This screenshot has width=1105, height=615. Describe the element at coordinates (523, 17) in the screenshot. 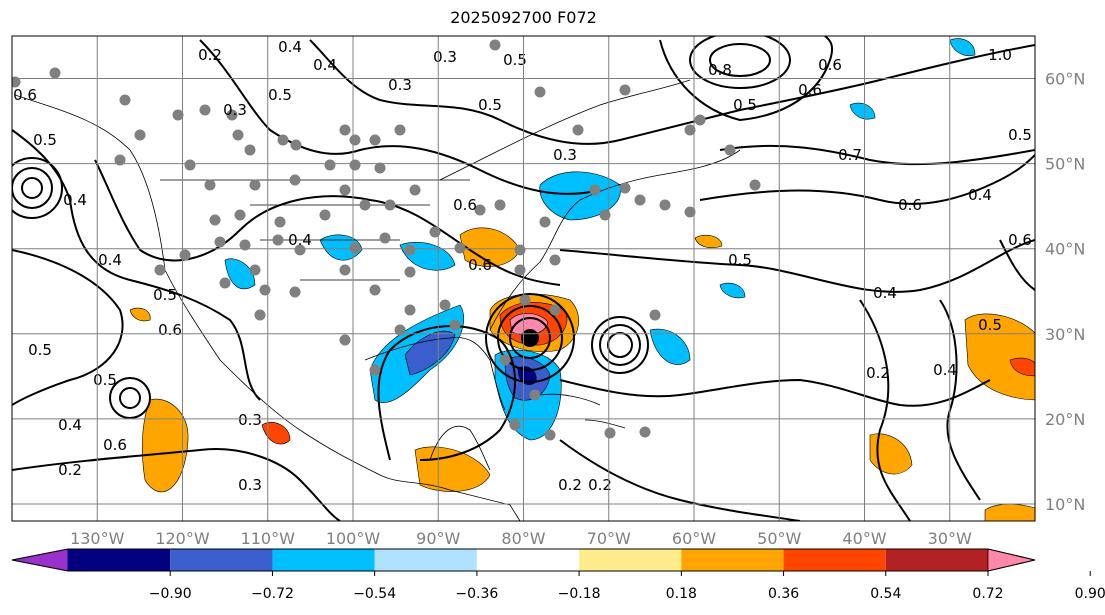

I see `map-title: 2025092700 F072` at that location.